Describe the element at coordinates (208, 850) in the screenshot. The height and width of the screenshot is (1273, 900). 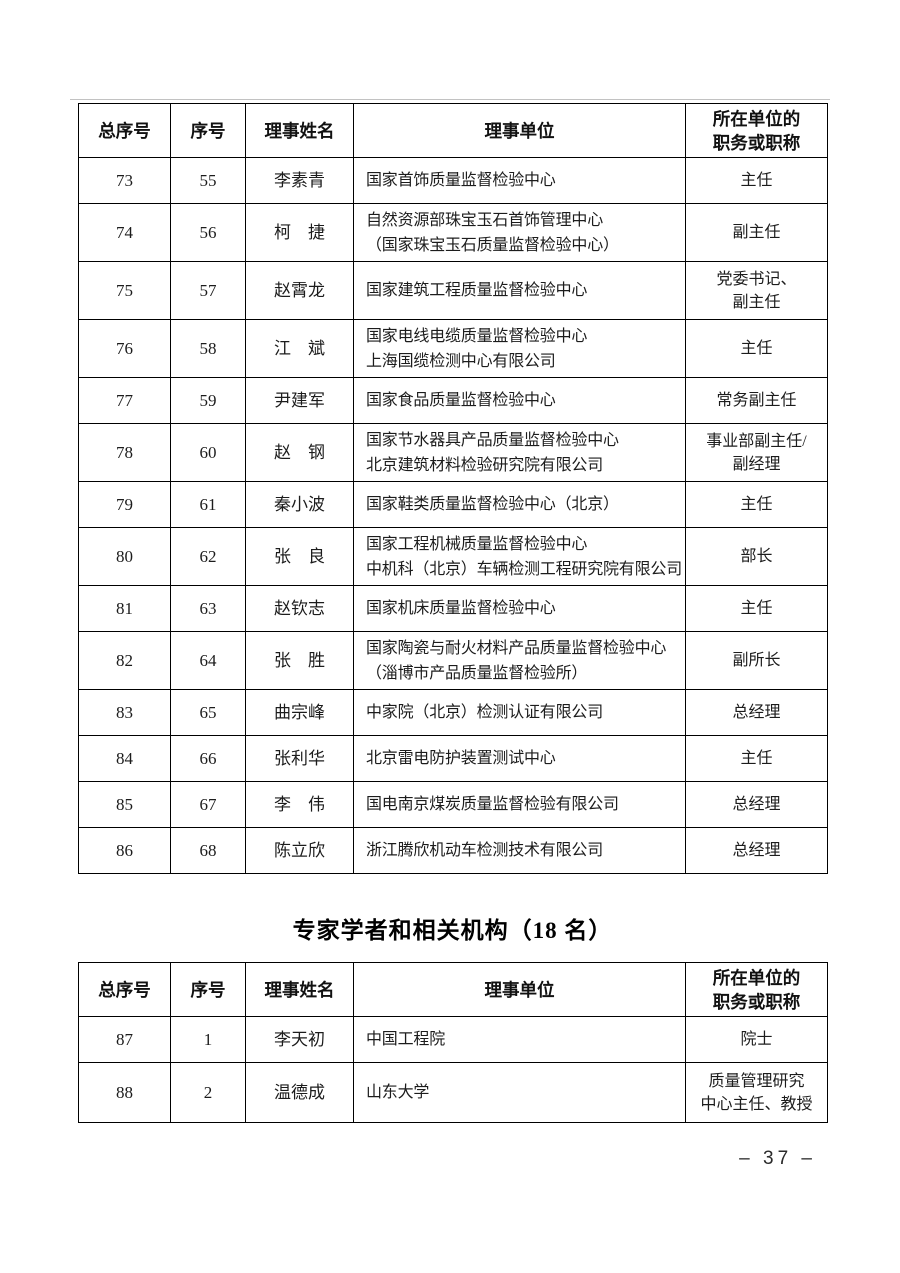
I see `cell-no: 68` at that location.